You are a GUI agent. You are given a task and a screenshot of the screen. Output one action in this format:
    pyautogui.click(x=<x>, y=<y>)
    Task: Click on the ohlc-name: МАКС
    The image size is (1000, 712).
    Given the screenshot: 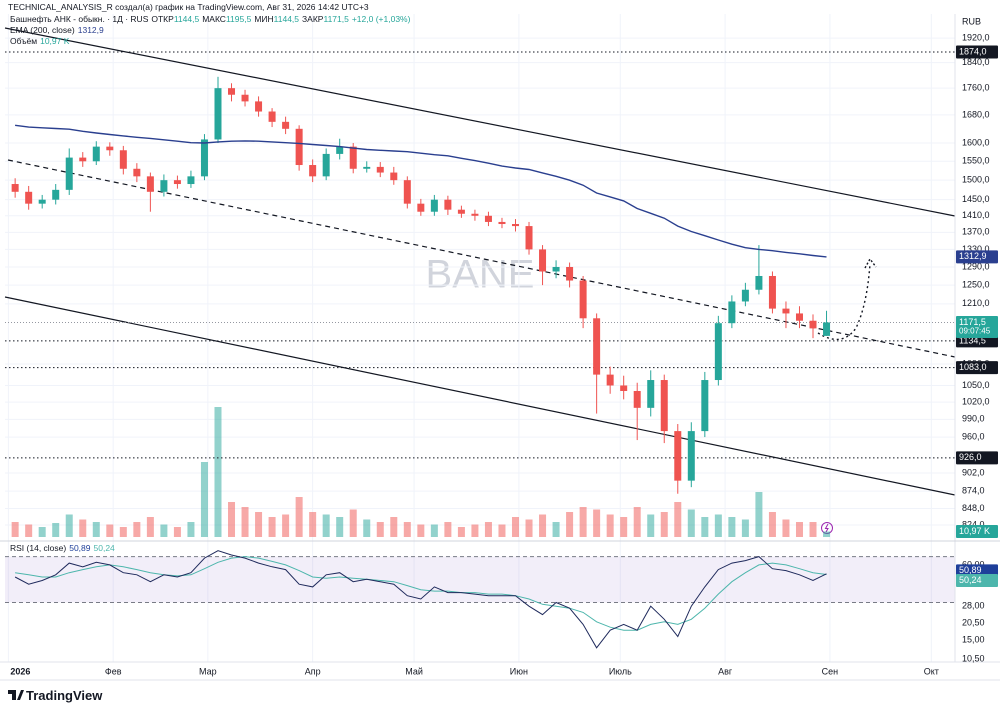 What is the action you would take?
    pyautogui.click(x=214, y=19)
    